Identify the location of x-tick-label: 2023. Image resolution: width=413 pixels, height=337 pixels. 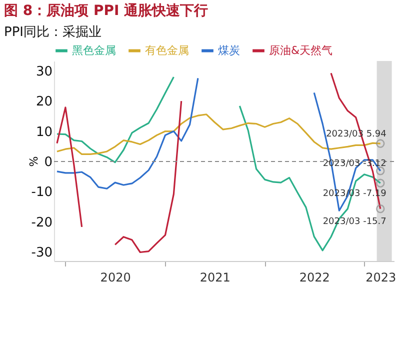
(381, 277).